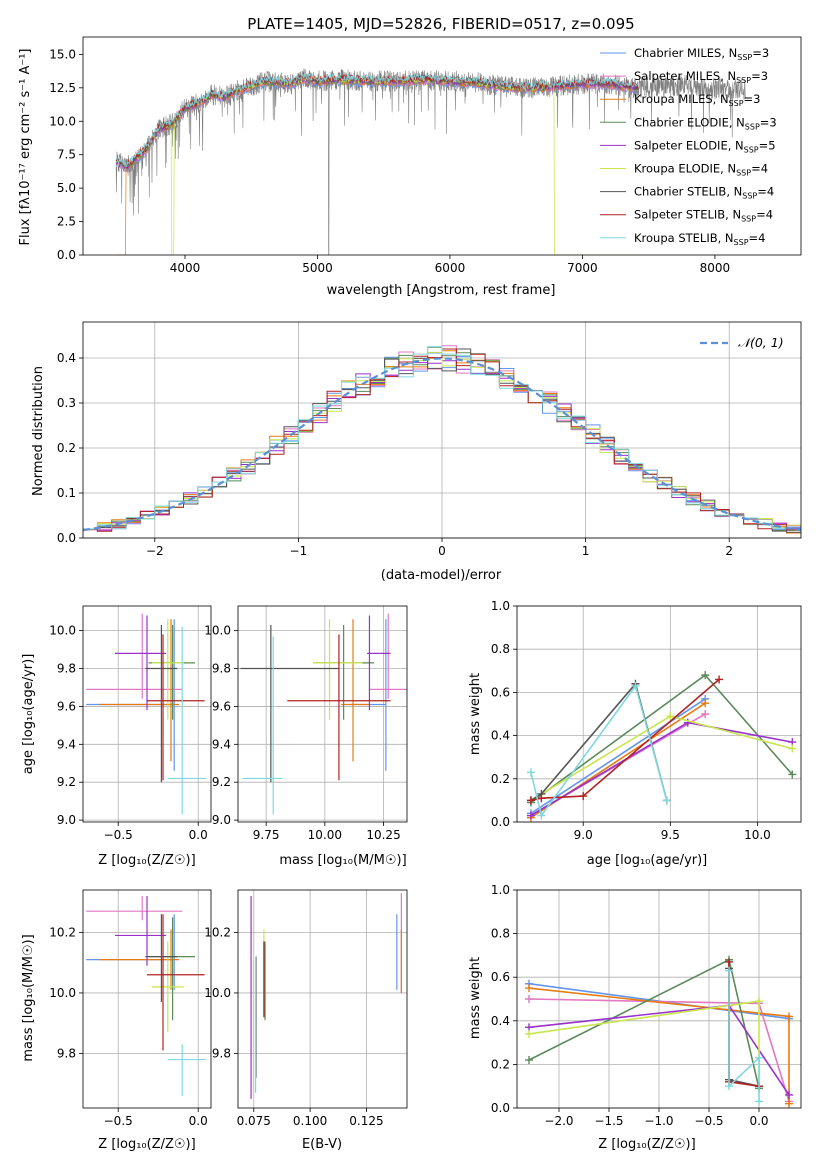 This screenshot has width=819, height=1170. What do you see at coordinates (699, 239) in the screenshot?
I see `legend-entry: Kroupa STELIB, NSSP=4` at bounding box center [699, 239].